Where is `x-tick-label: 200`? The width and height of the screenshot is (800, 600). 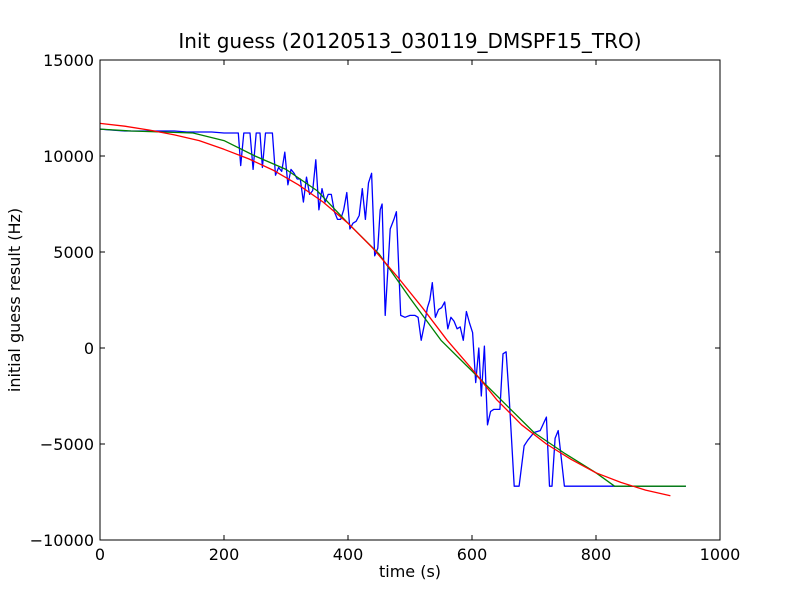 x-tick-label: 200 is located at coordinates (224, 554).